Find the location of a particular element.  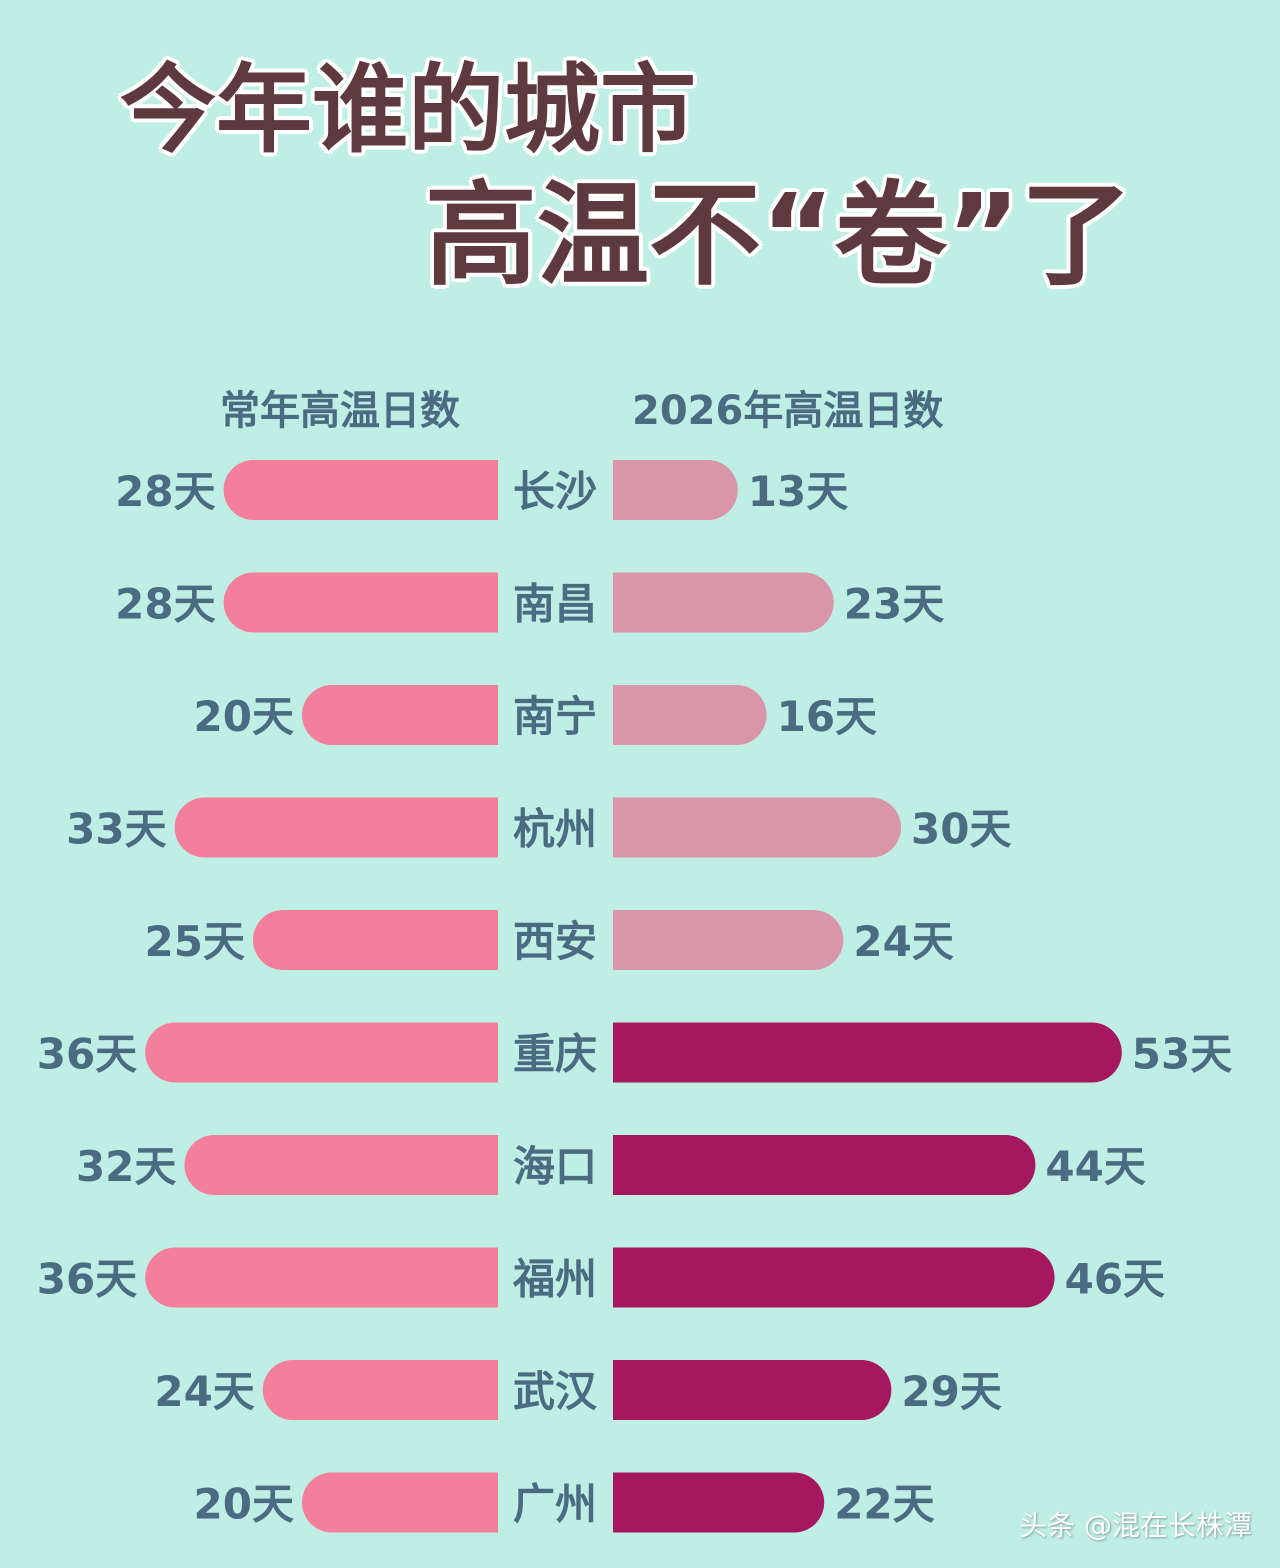

city-label: 武汉 is located at coordinates (555, 1391).